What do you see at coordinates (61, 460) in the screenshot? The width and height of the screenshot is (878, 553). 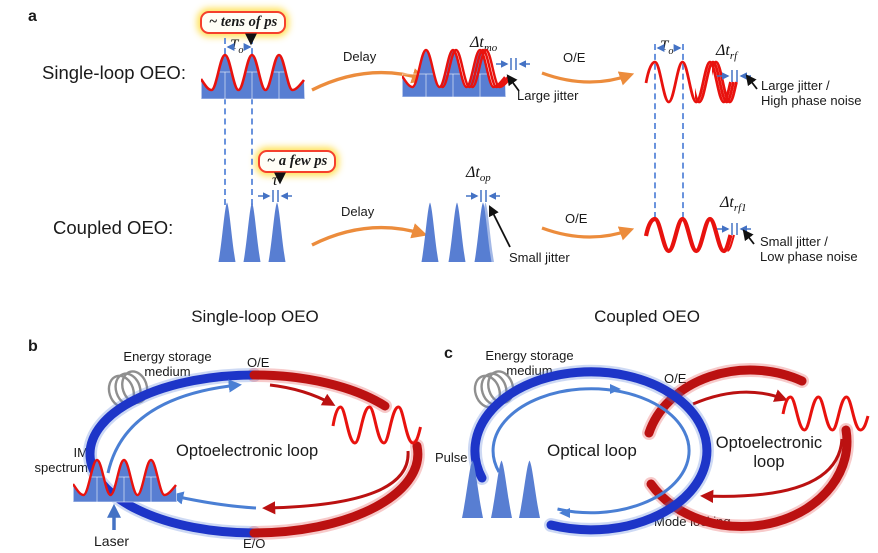 I see `im-spectrum-label: IM spectrum` at bounding box center [61, 460].